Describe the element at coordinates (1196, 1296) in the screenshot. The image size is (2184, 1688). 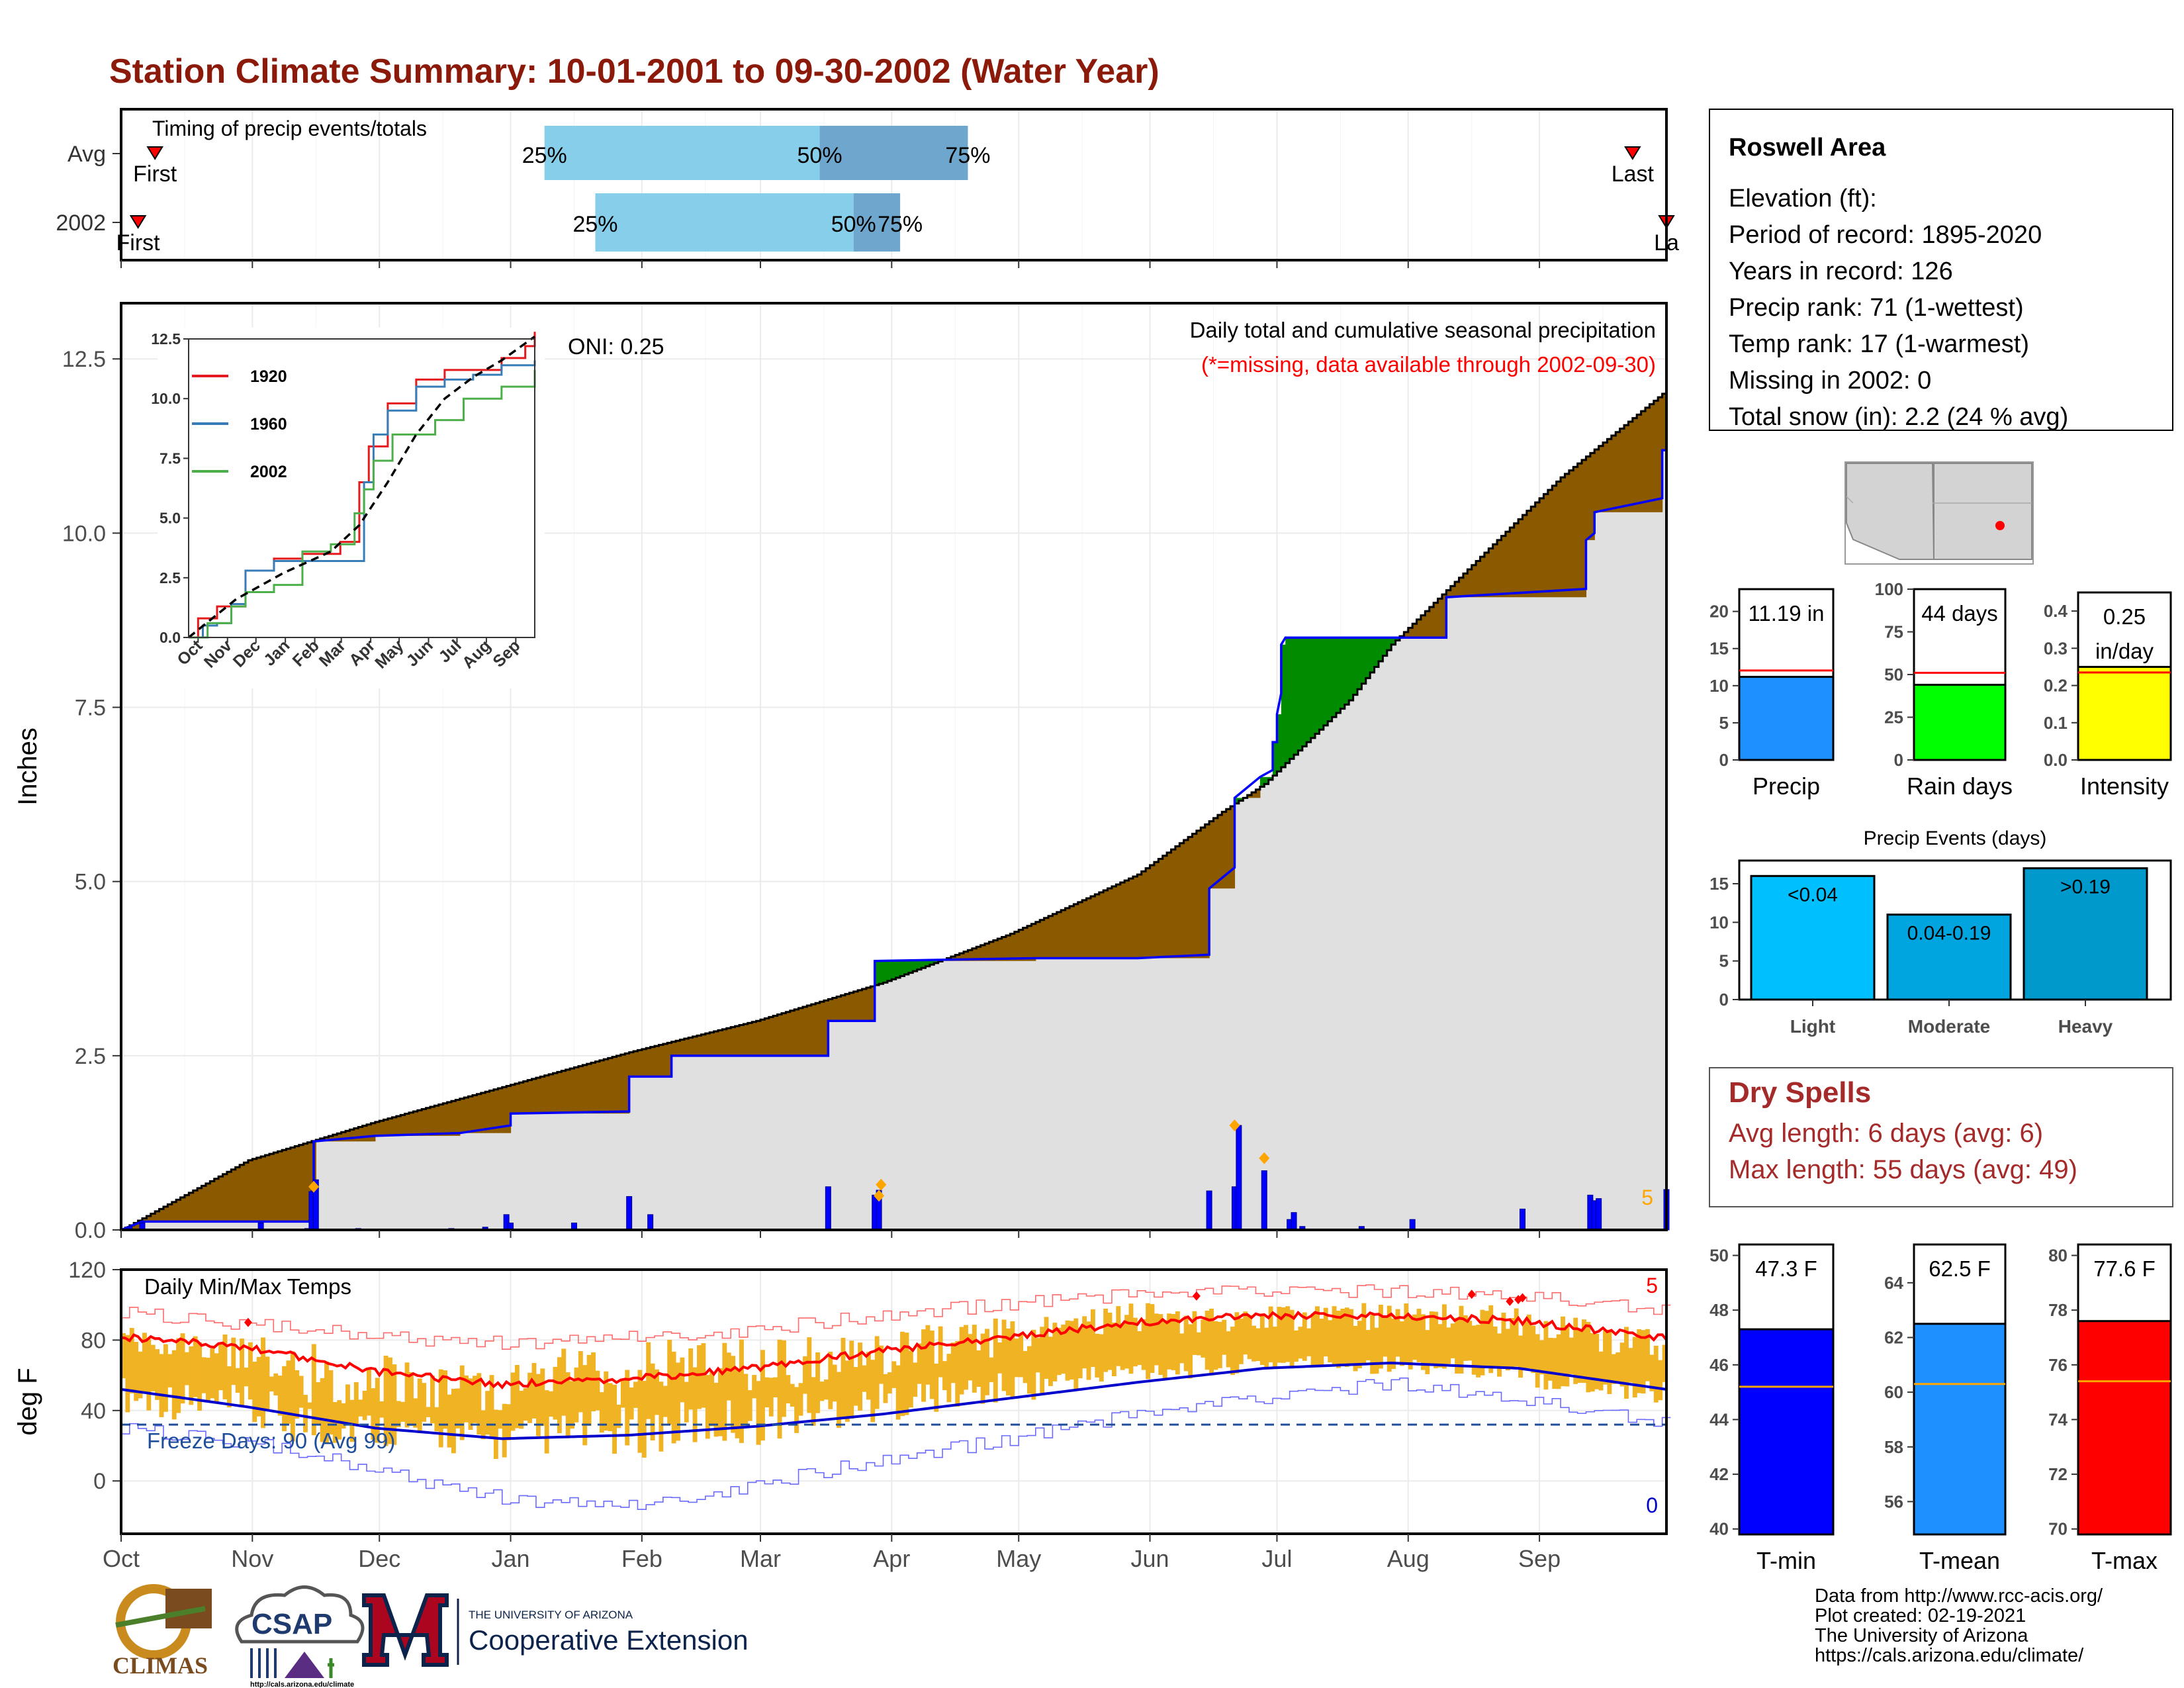
I see `record-high-marker` at that location.